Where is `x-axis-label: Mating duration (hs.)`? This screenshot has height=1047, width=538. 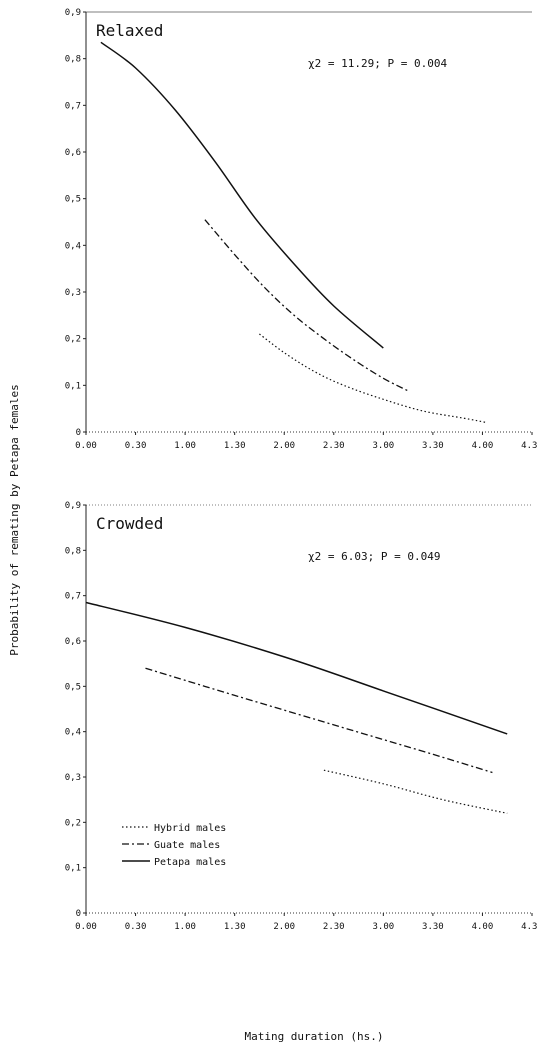
x-axis-label: Mating duration (hs.) is located at coordinates (313, 1036).